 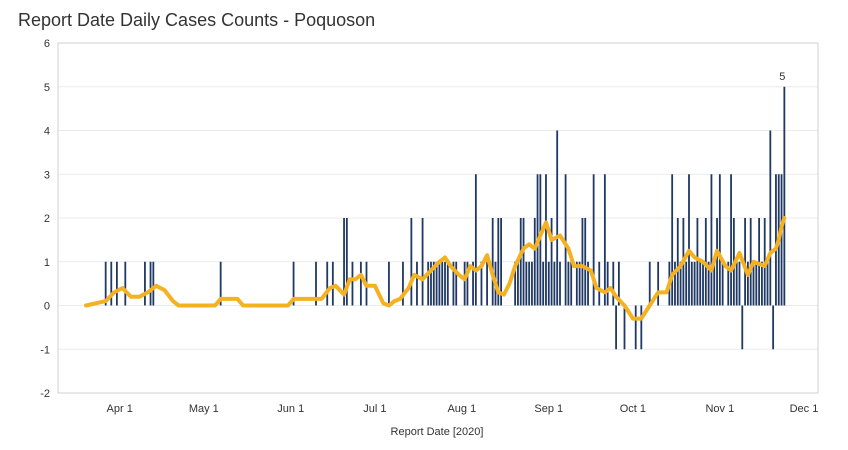 I want to click on x-tick-label: Aug 1, so click(x=461, y=409).